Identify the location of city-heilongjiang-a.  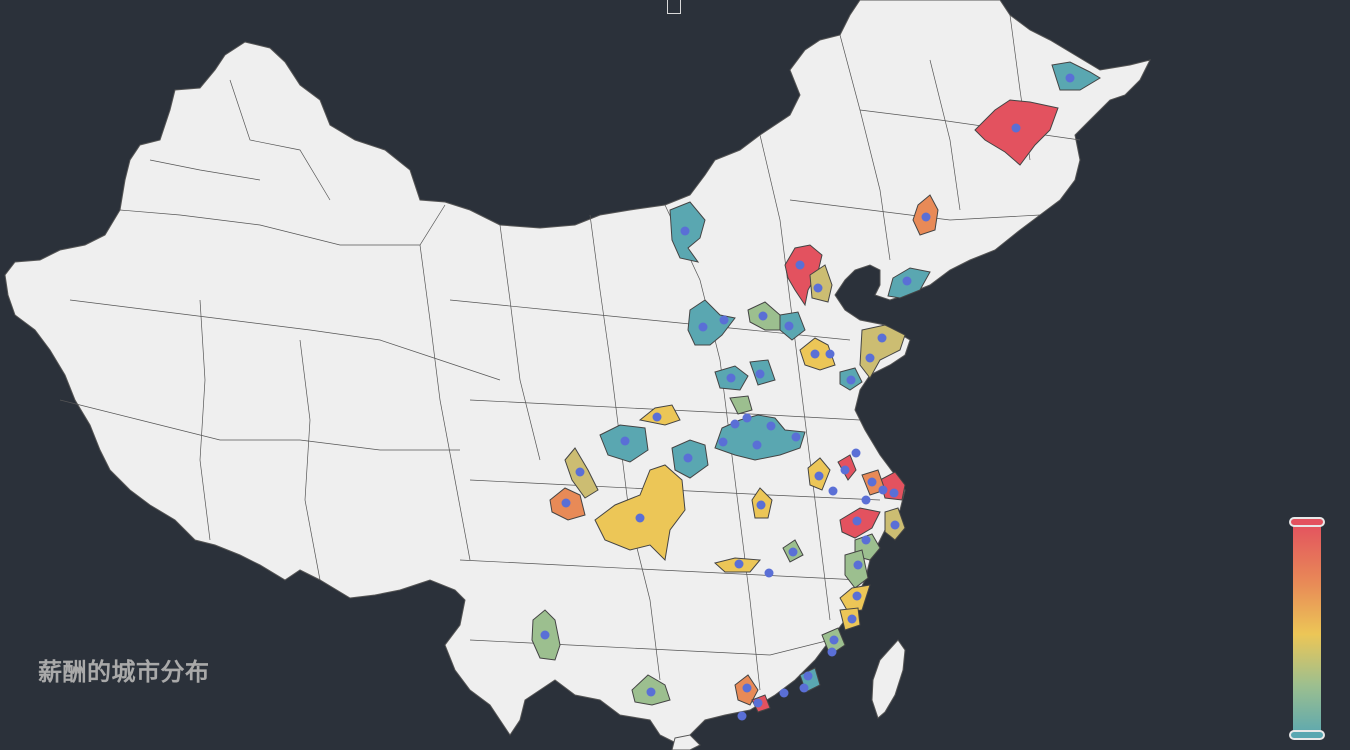
(1016, 132).